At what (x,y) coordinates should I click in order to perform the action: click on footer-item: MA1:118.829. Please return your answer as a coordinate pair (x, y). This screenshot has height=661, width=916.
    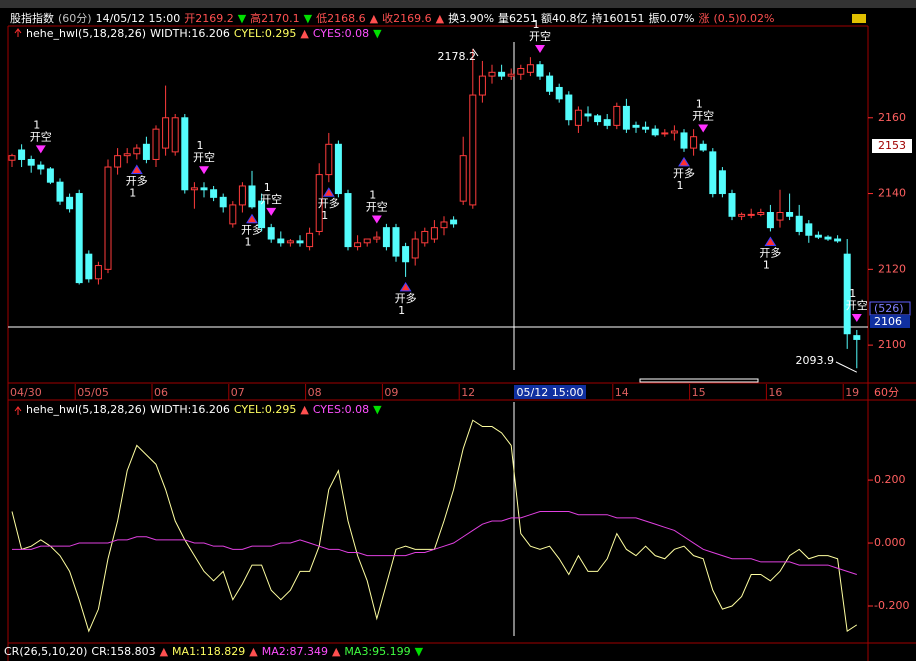
    Looking at the image, I should click on (209, 651).